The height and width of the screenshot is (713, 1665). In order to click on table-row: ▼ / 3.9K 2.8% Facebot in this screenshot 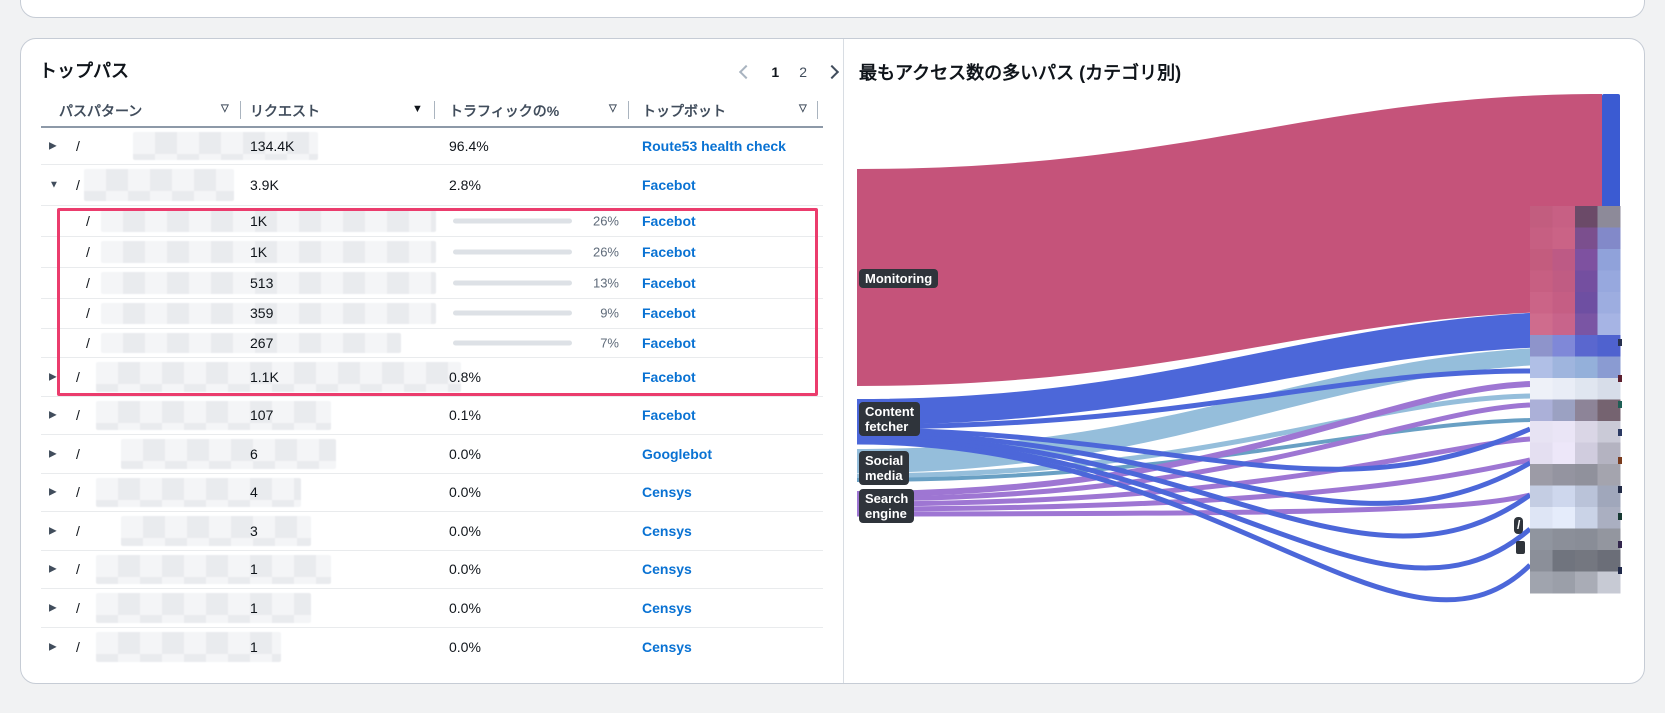, I will do `click(432, 185)`.